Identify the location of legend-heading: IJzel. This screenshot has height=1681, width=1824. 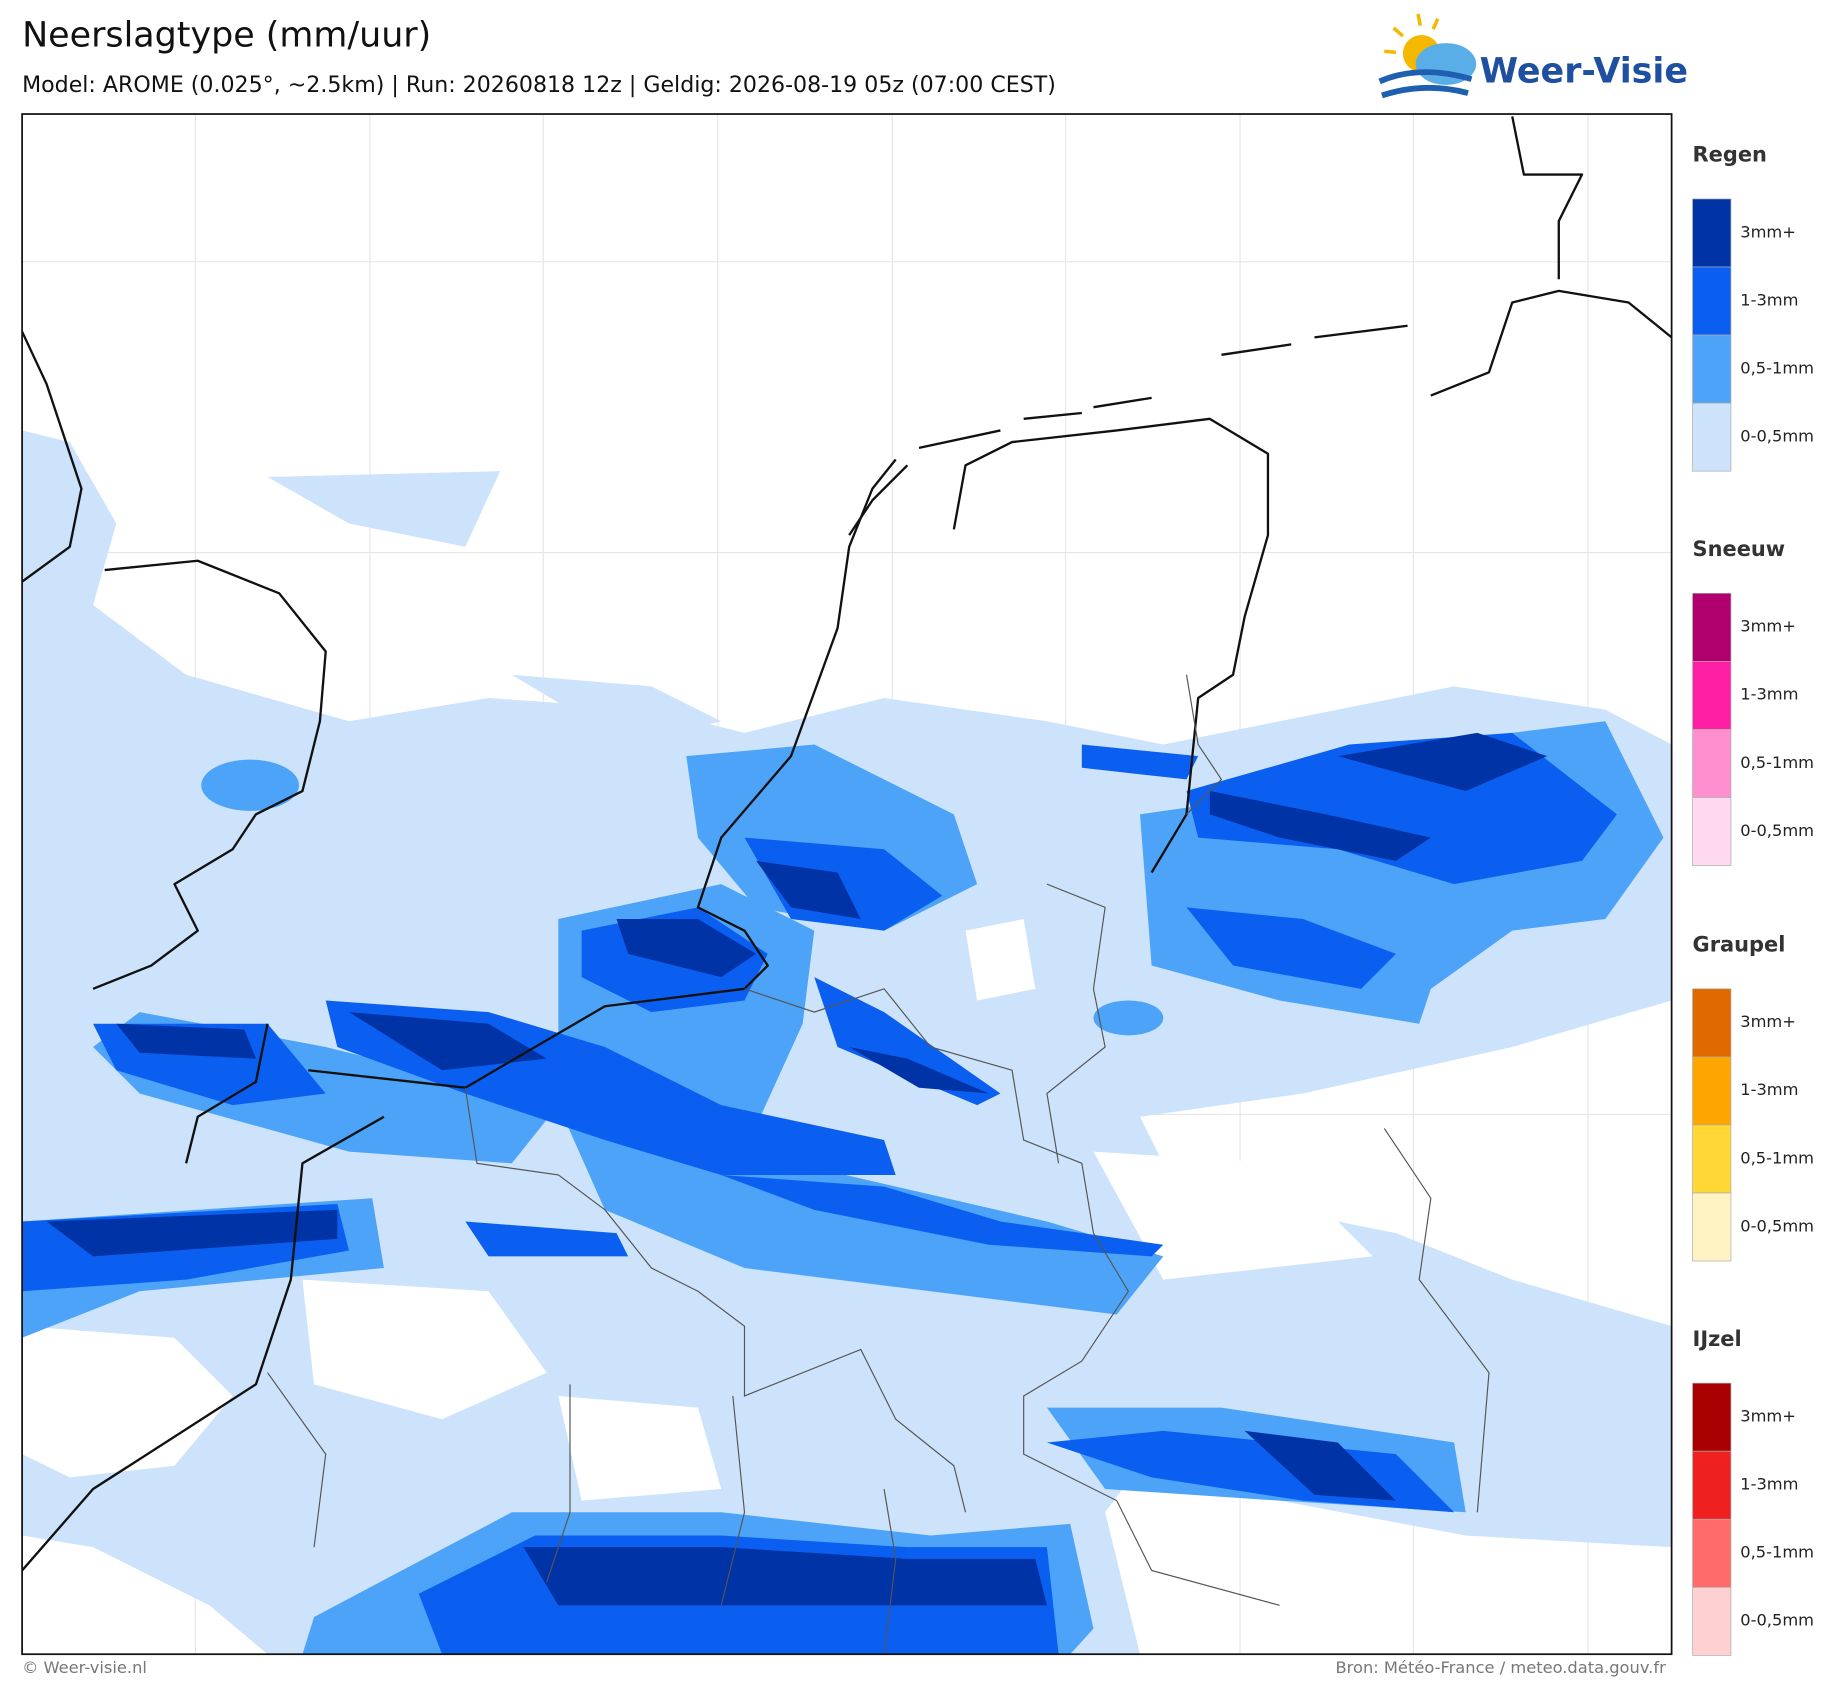
(1717, 1339).